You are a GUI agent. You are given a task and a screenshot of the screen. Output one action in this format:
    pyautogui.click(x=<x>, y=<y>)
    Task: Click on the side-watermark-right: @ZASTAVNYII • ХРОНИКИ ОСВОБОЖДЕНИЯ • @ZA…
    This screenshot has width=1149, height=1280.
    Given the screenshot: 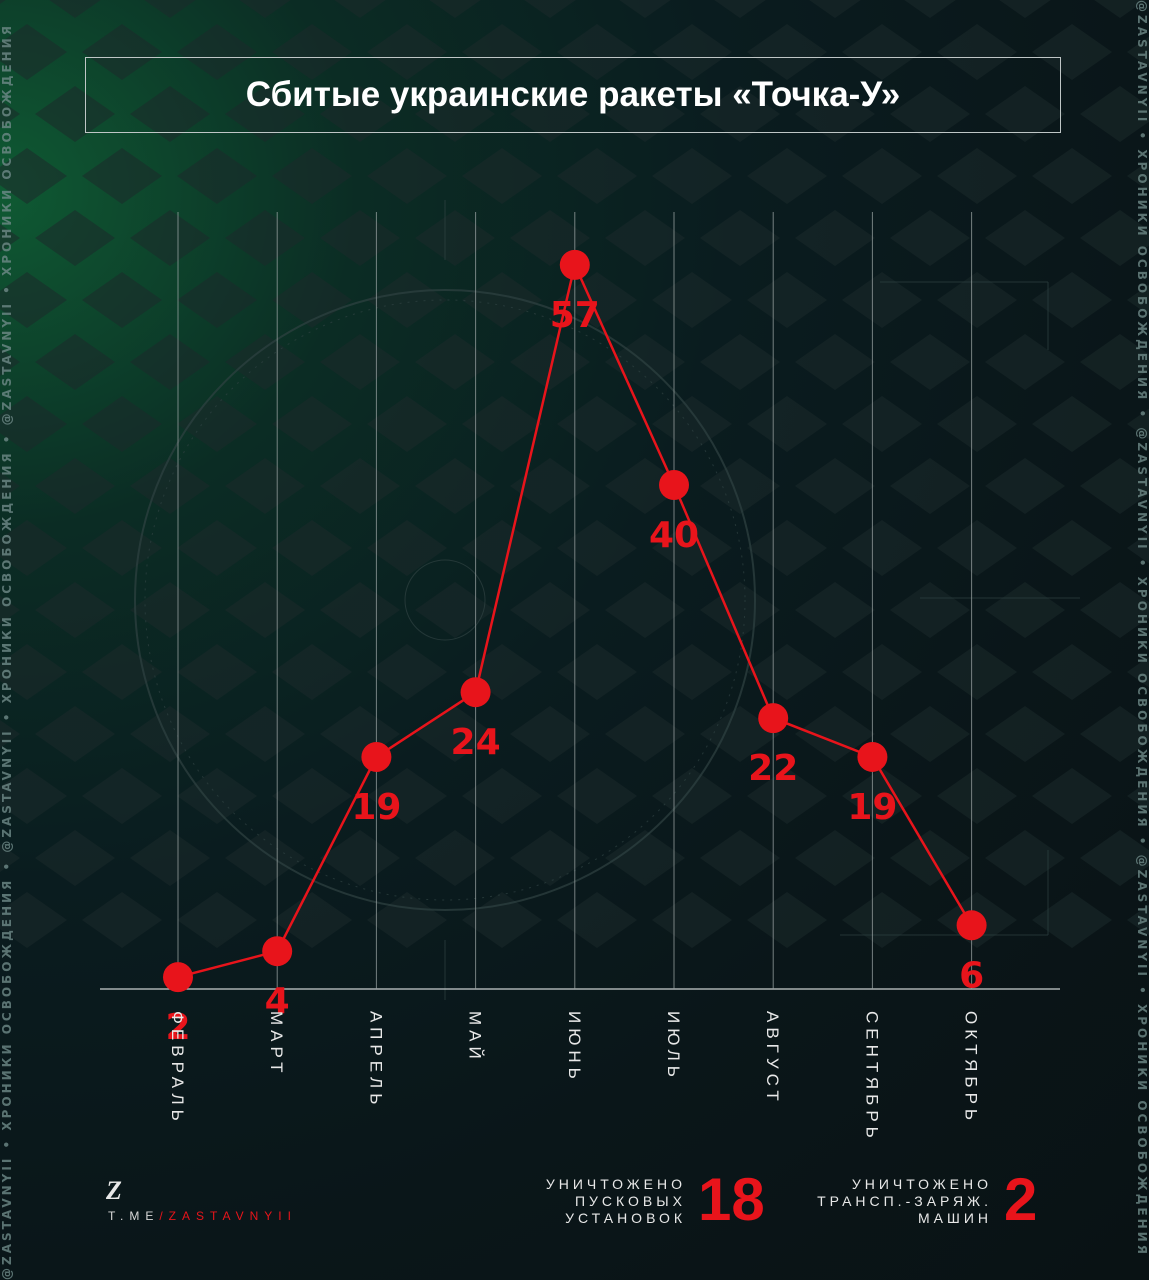 What is the action you would take?
    pyautogui.click(x=1142, y=628)
    